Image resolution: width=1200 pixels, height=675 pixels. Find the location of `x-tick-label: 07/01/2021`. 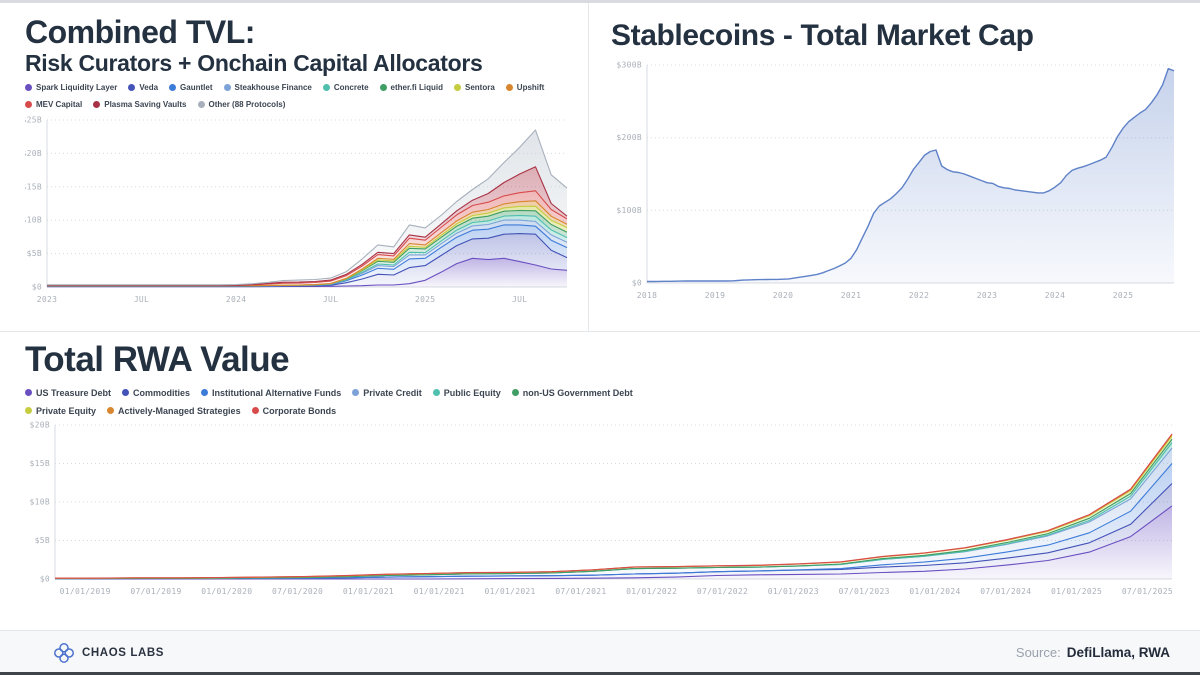

x-tick-label: 07/01/2021 is located at coordinates (580, 591).